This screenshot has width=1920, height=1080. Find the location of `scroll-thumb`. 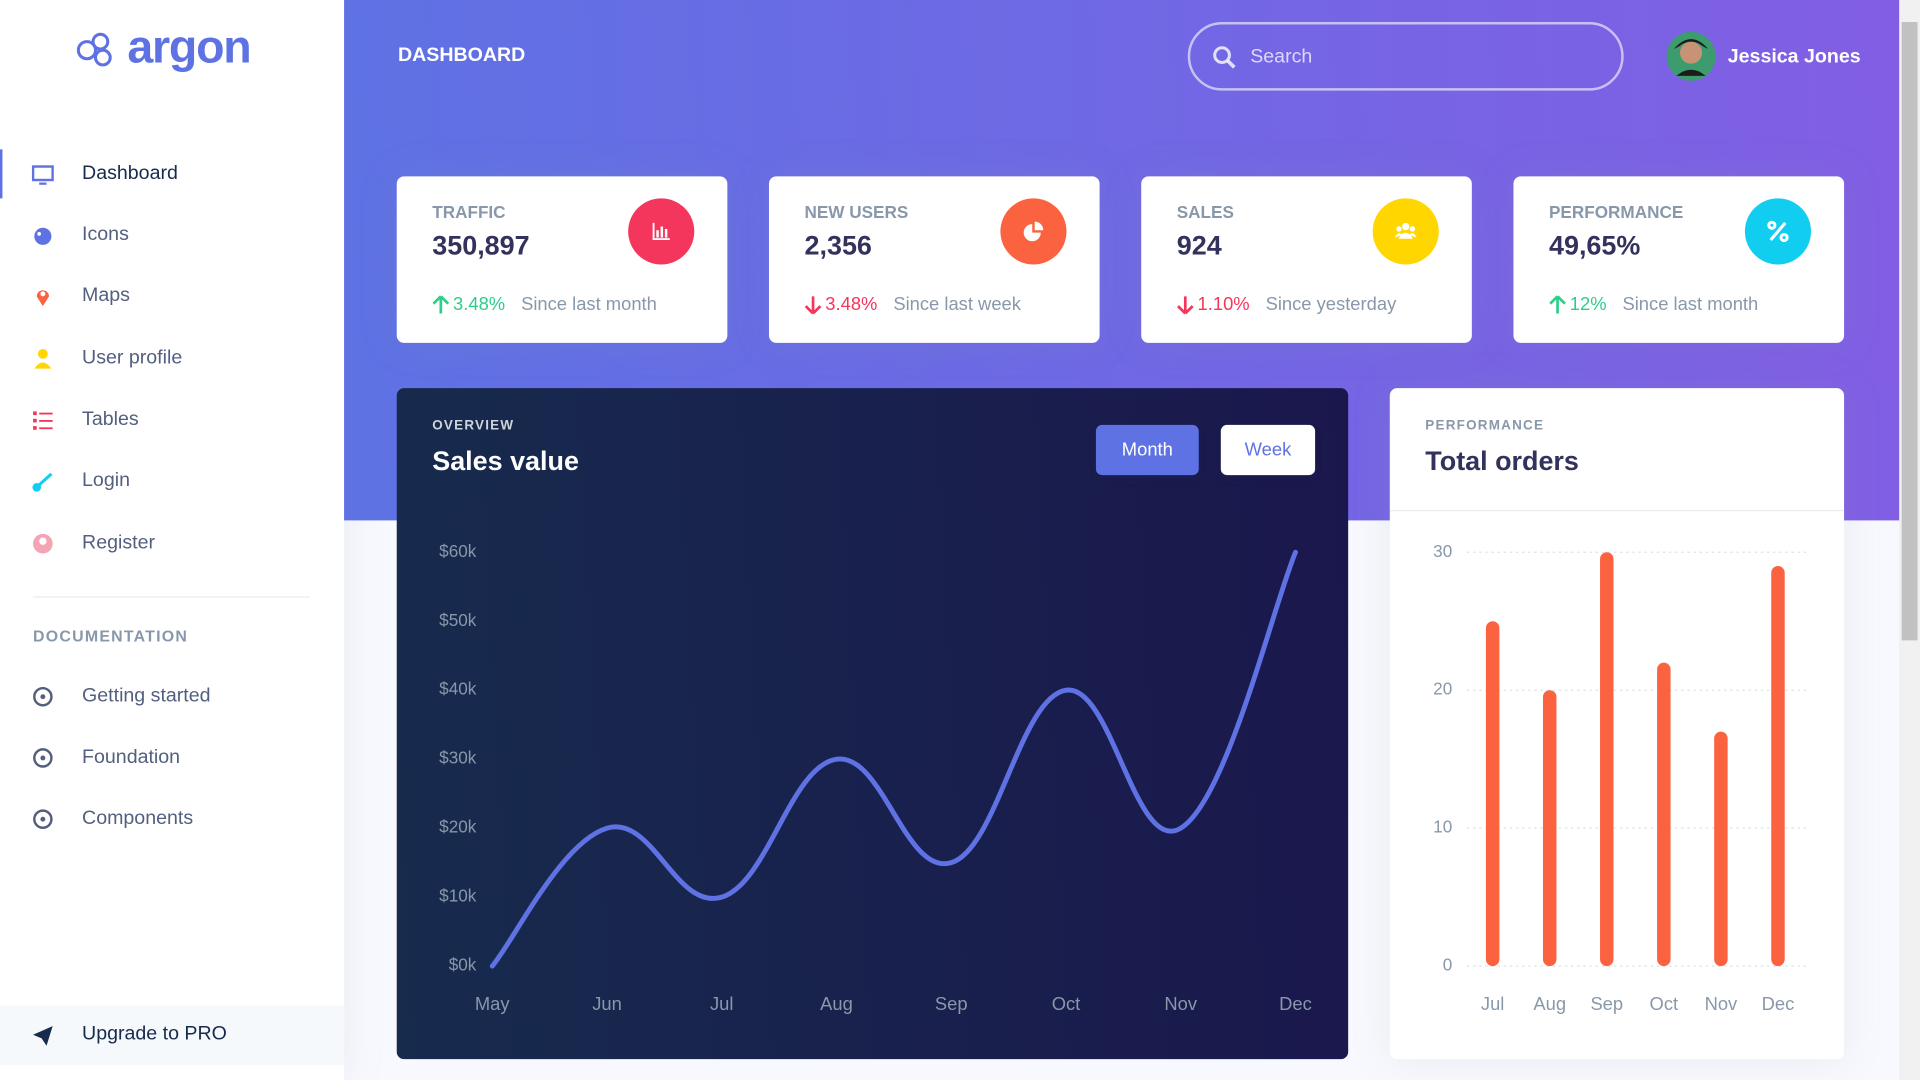

scroll-thumb is located at coordinates (1909, 331).